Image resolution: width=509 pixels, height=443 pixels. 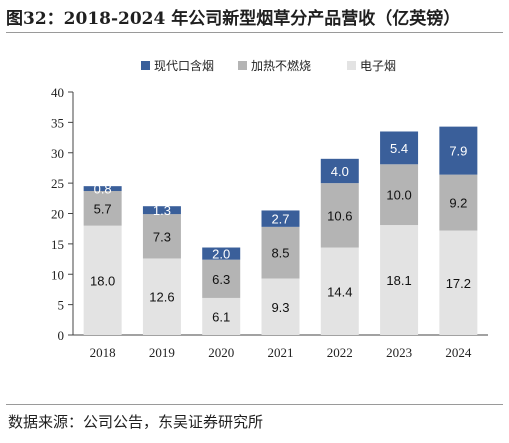 I want to click on x-tick-label: 2022, so click(x=340, y=352).